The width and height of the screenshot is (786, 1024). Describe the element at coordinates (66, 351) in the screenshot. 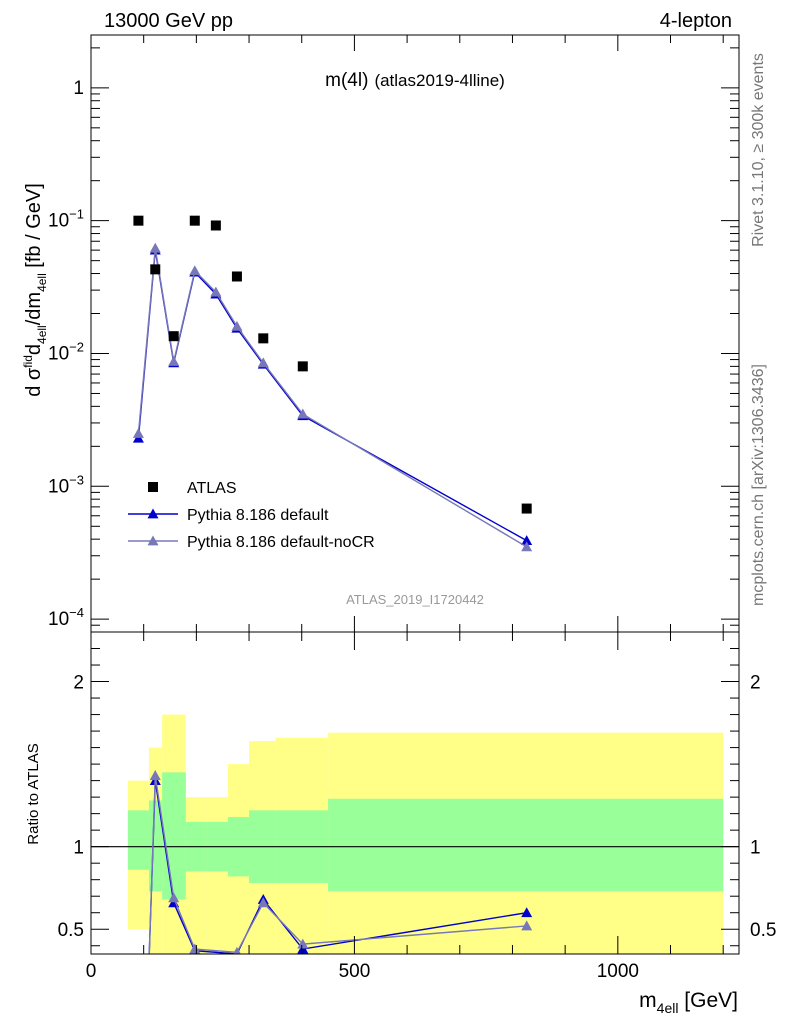

I see `y-tick-label: 10⁻²` at that location.